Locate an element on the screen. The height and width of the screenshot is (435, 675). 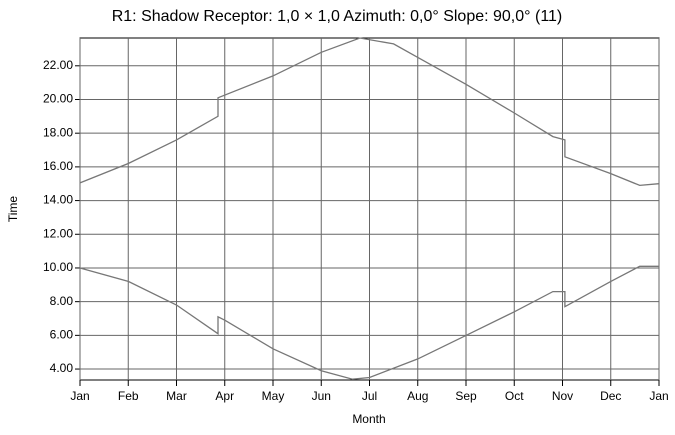
x-tick-label: Mar is located at coordinates (176, 396).